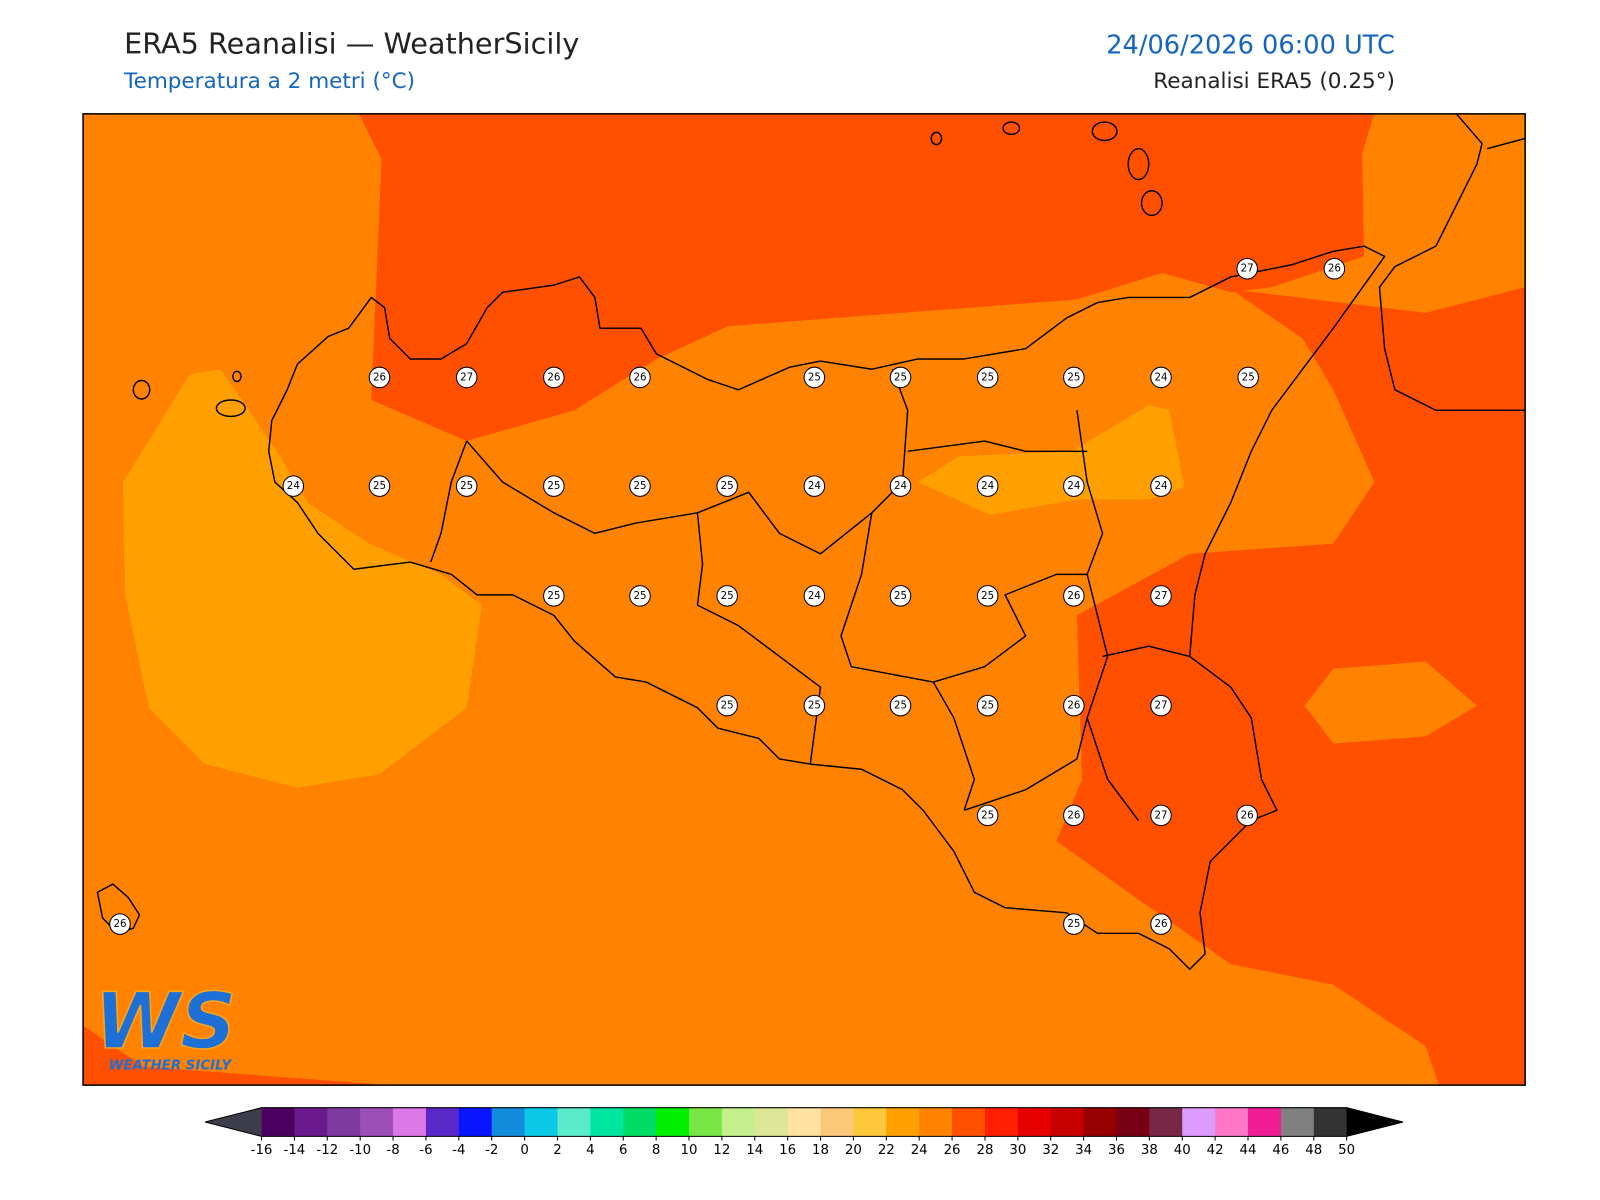 This screenshot has height=1200, width=1600. I want to click on colorbar-tick-label: 6, so click(623, 1150).